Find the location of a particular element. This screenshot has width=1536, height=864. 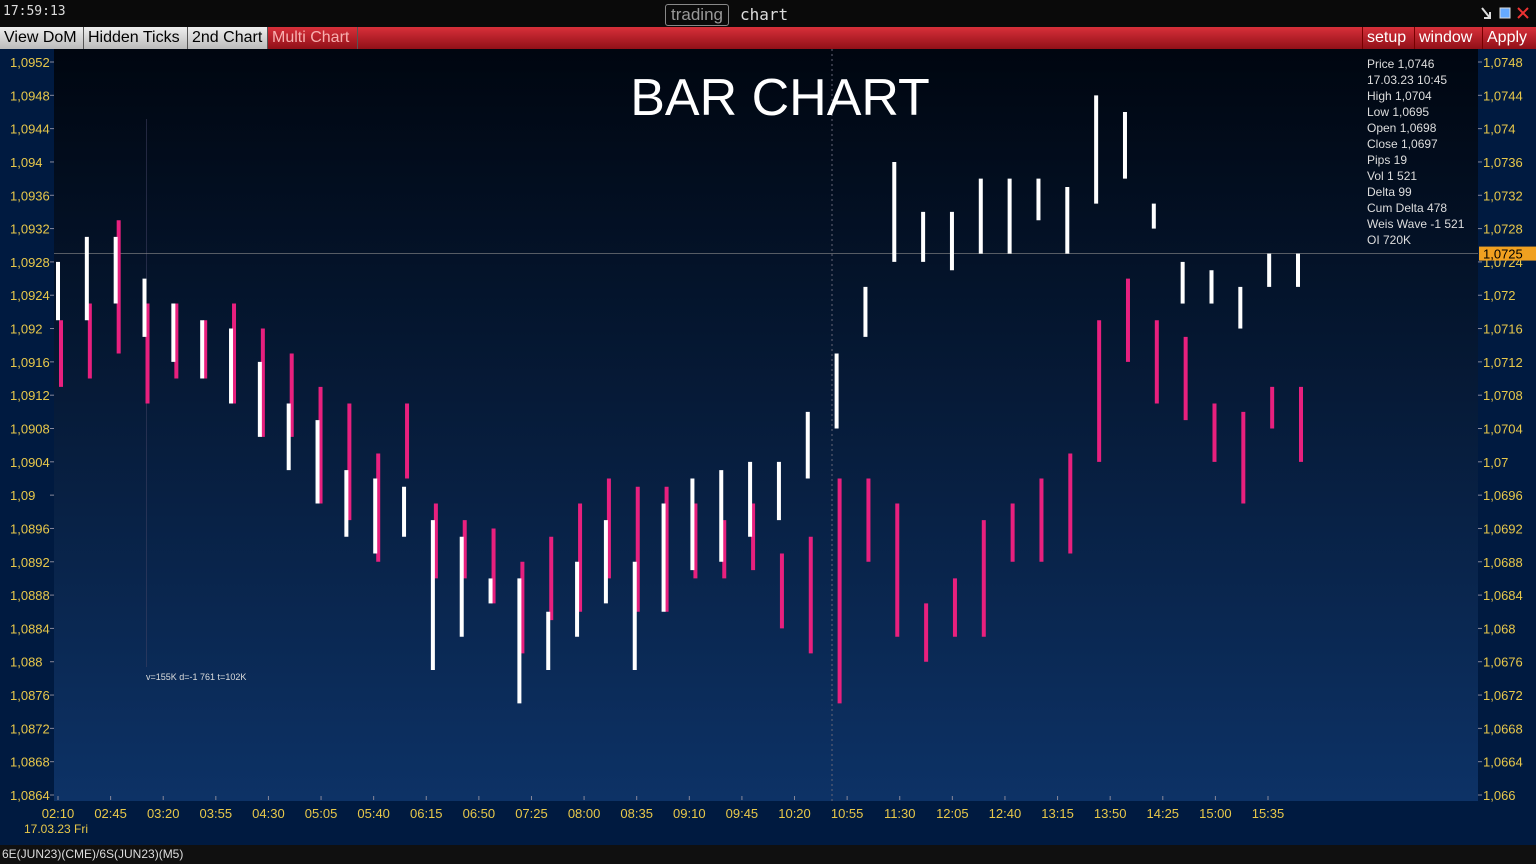

y2-tick-label: 1,066 is located at coordinates (1499, 795).